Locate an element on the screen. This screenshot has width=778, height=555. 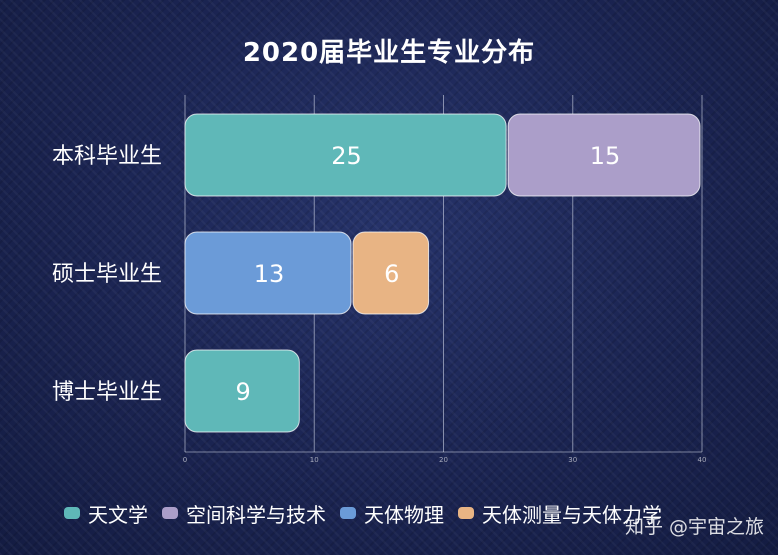
bar-value-label: 13 is located at coordinates (269, 274).